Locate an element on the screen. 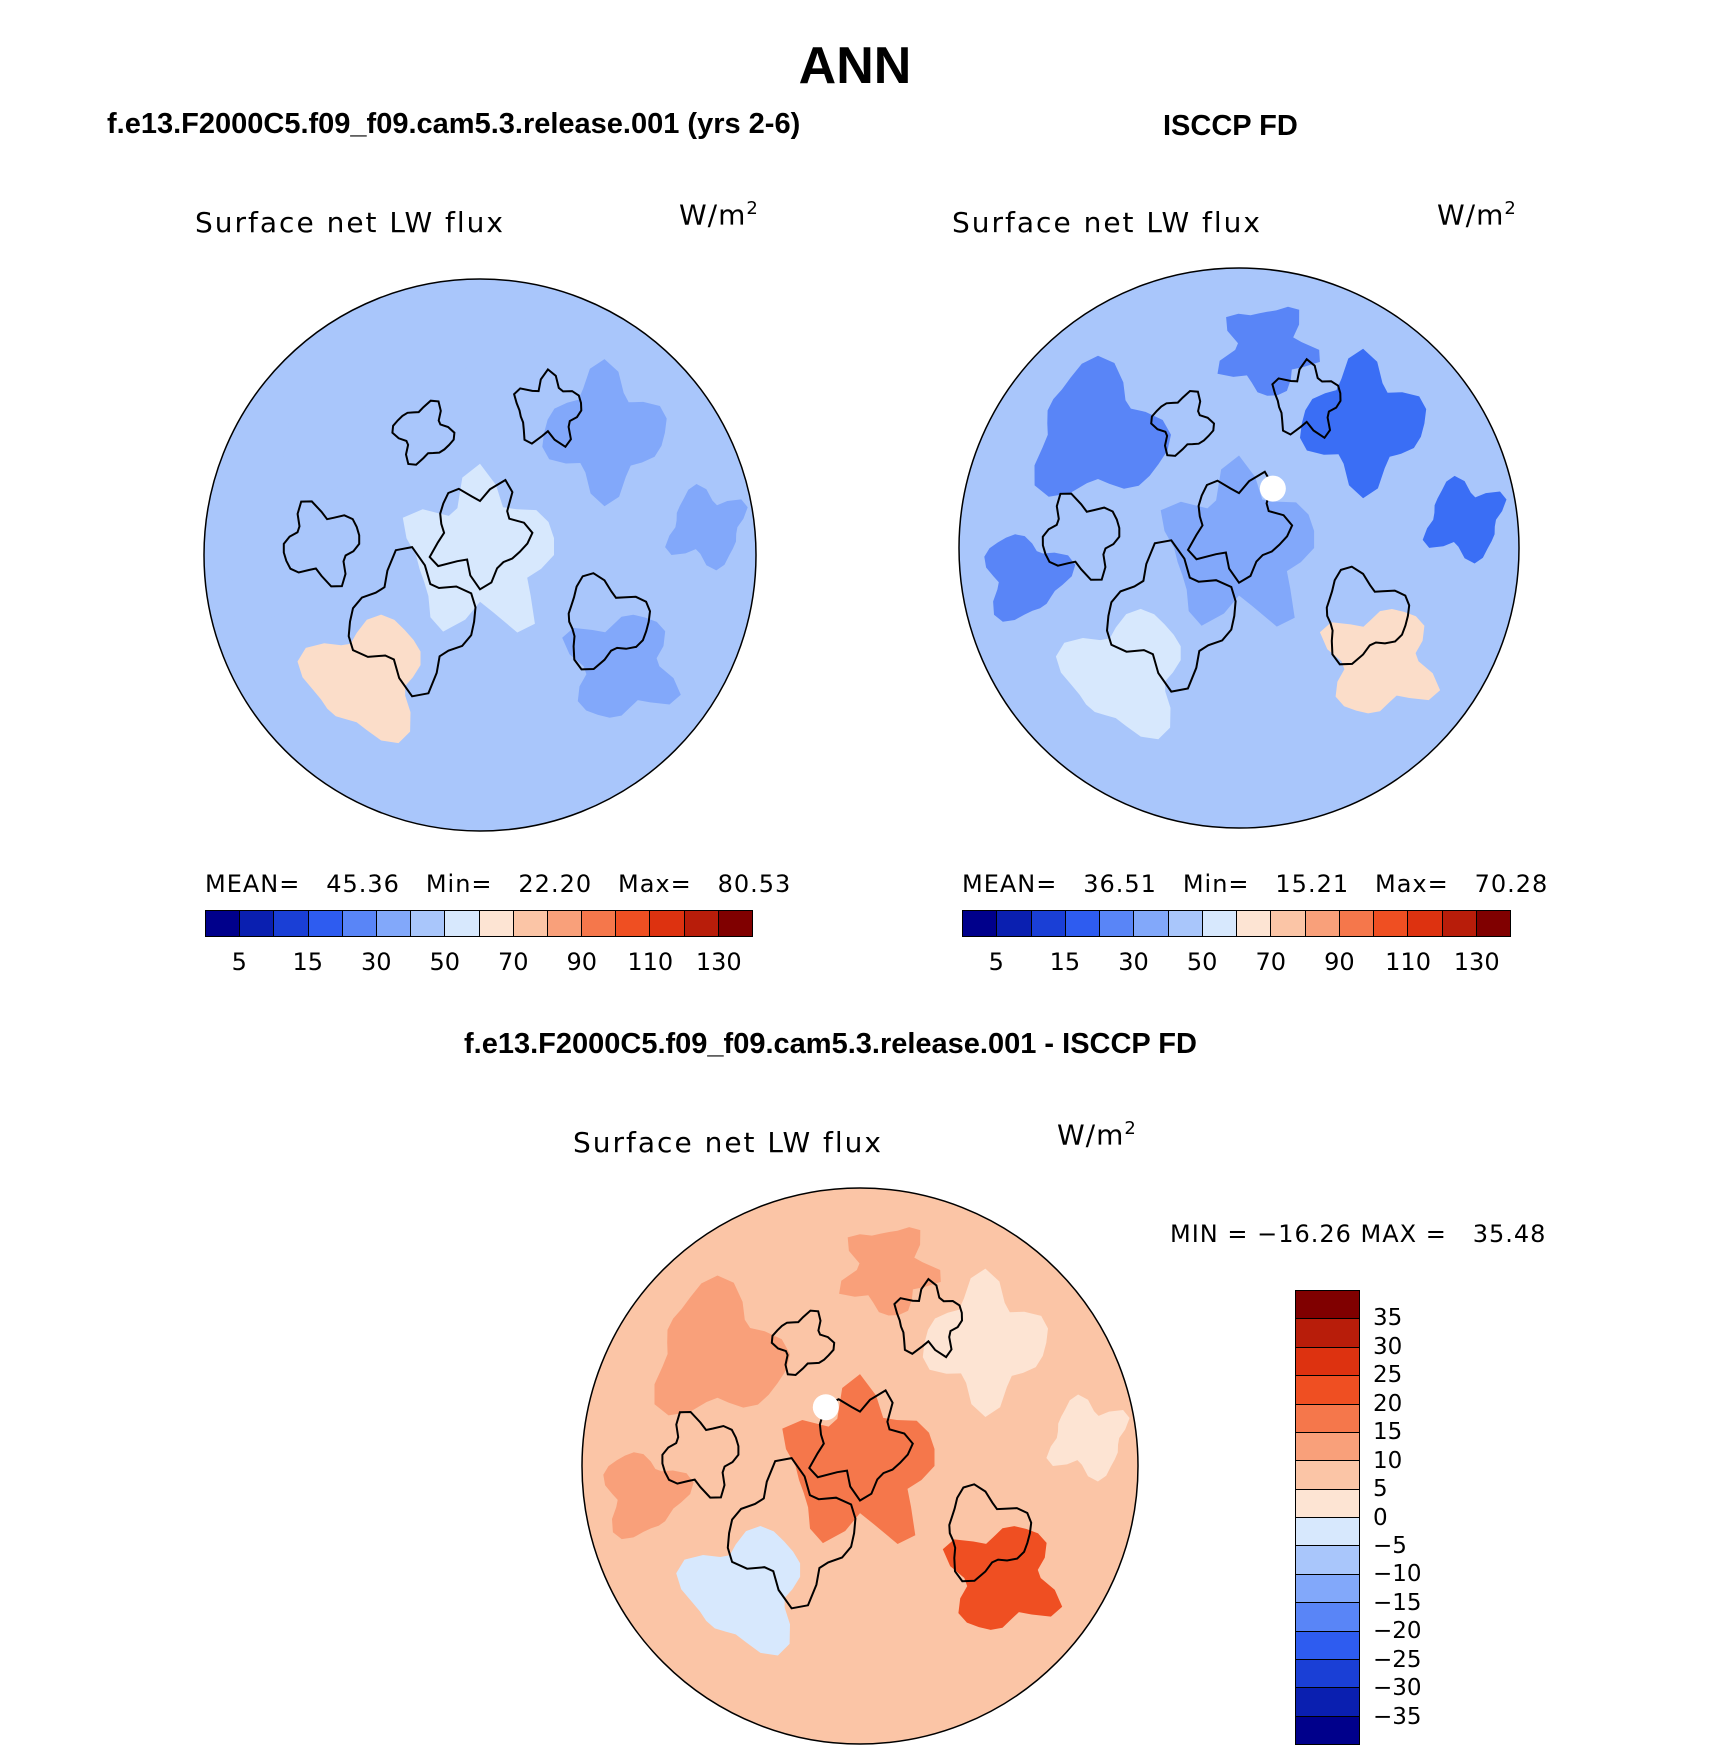 The image size is (1710, 1751). colorbar-tick-label: 5 is located at coordinates (239, 962).